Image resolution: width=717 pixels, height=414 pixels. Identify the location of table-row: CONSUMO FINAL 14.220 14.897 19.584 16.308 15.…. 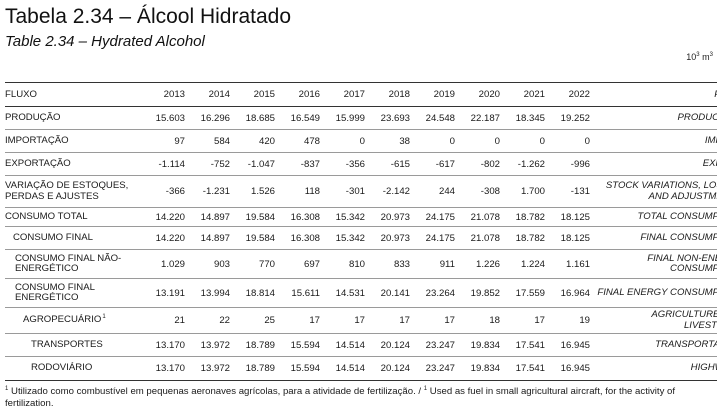
(361, 238).